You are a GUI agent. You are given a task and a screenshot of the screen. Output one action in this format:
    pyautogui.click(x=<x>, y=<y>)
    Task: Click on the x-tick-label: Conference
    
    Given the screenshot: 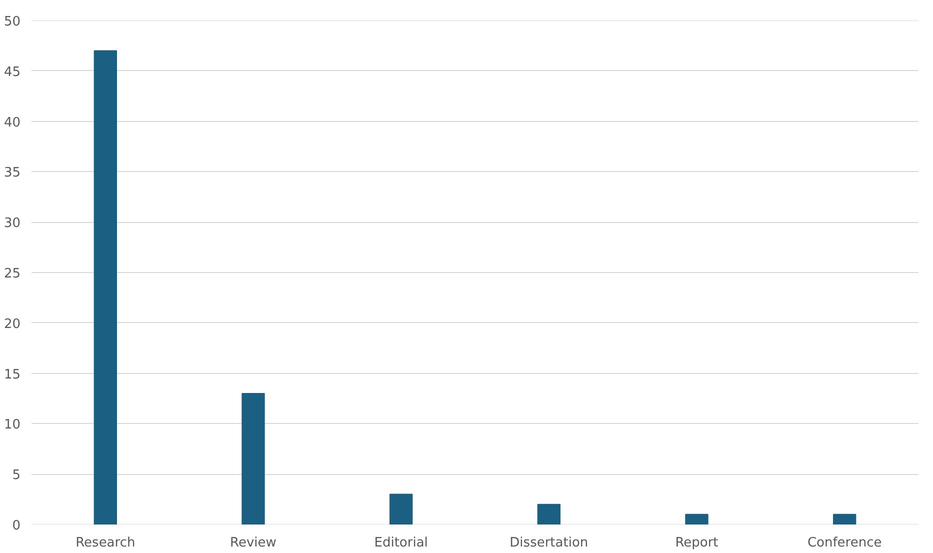 What is the action you would take?
    pyautogui.click(x=844, y=543)
    